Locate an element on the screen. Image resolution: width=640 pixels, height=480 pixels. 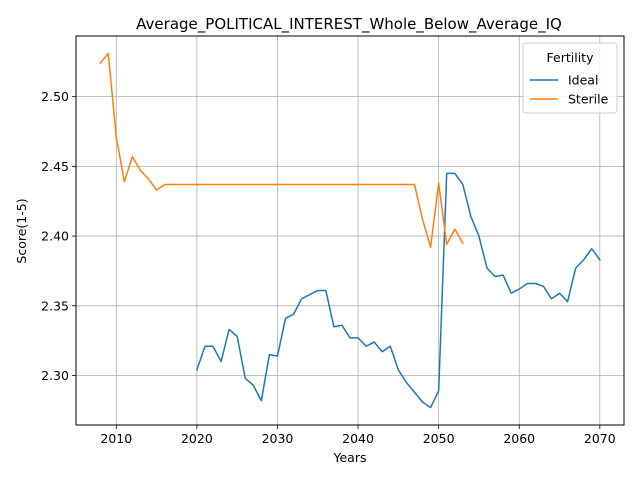
y-tick-label: 2.40 is located at coordinates (55, 236).